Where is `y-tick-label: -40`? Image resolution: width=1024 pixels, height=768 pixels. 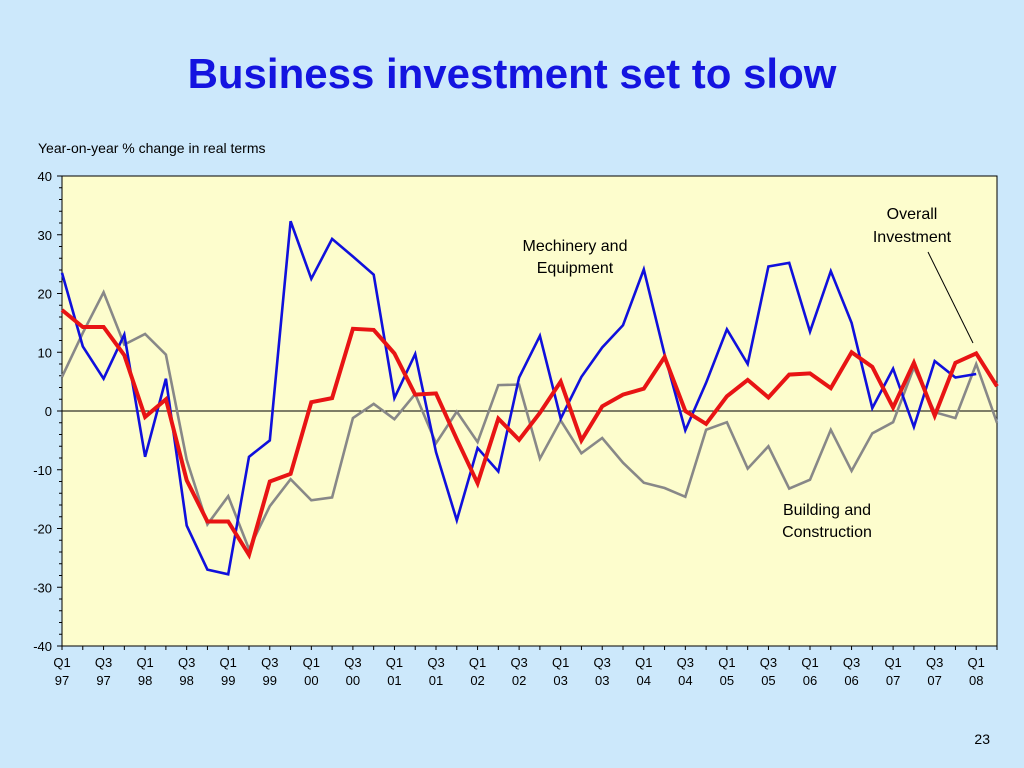
y-tick-label: -40 is located at coordinates (42, 646).